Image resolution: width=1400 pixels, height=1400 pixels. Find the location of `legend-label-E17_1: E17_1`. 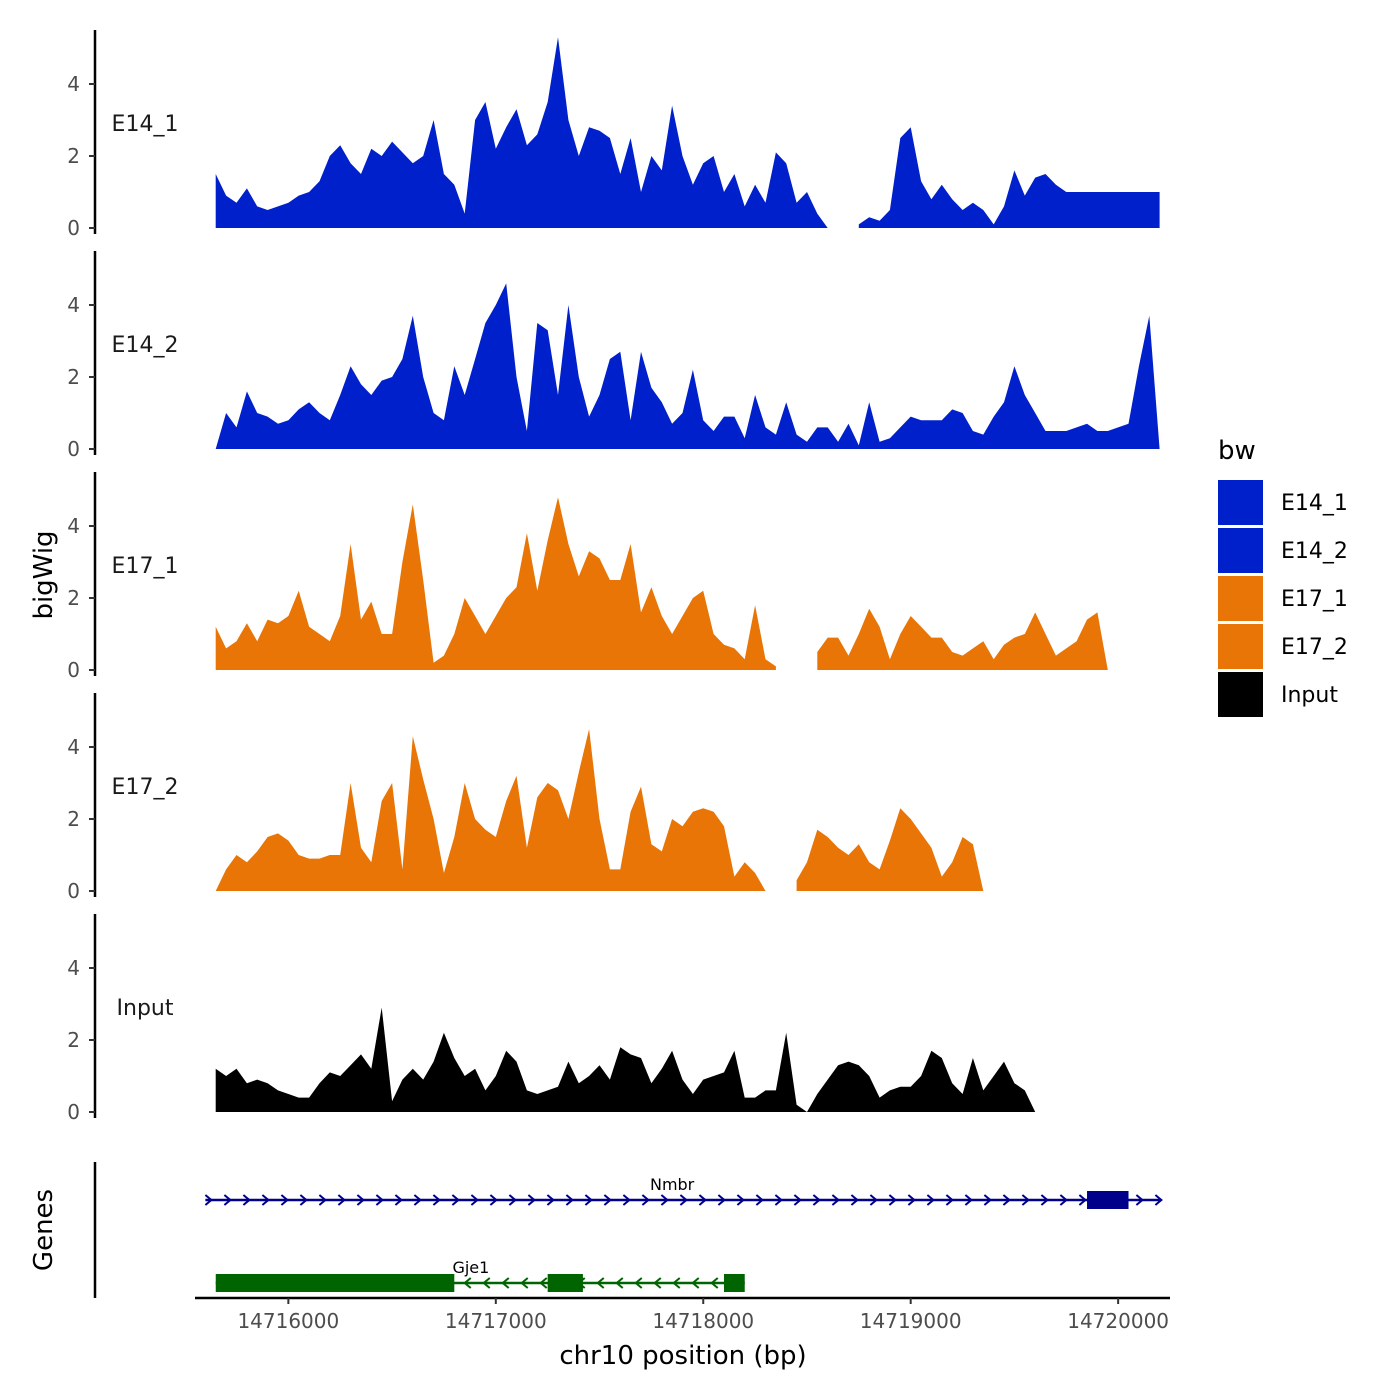

legend-label-E17_1: E17_1 is located at coordinates (1314, 599).